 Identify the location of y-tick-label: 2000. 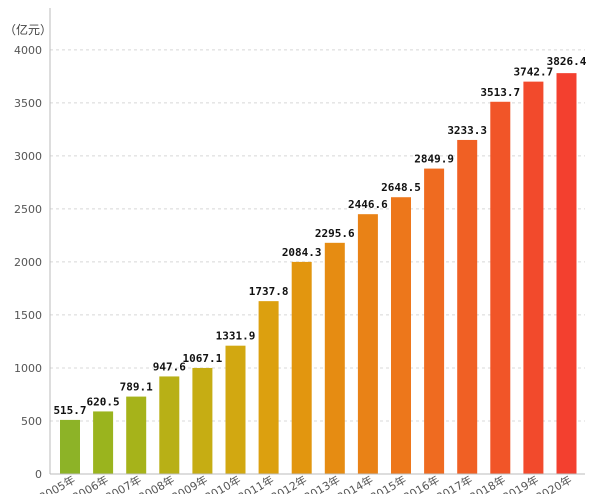
(28, 262).